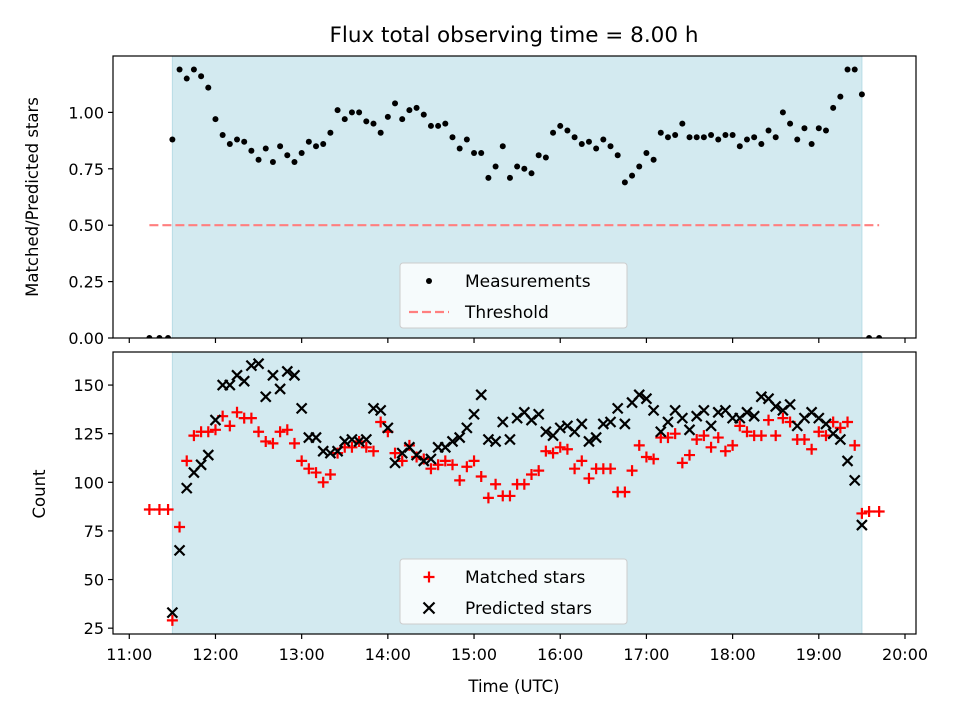 The height and width of the screenshot is (720, 960). What do you see at coordinates (129, 654) in the screenshot?
I see `x-tick-label: 11:00` at bounding box center [129, 654].